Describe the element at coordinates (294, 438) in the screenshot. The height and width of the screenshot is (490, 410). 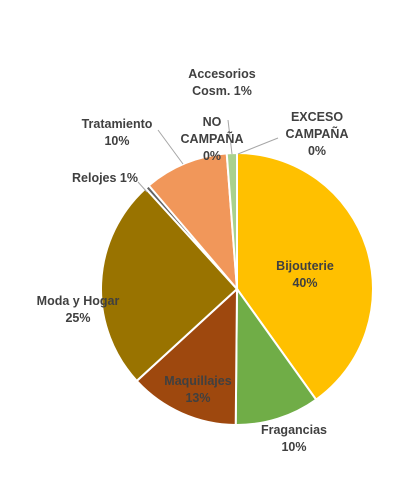
I see `data-label-fragancias: Fragancias 10%` at that location.